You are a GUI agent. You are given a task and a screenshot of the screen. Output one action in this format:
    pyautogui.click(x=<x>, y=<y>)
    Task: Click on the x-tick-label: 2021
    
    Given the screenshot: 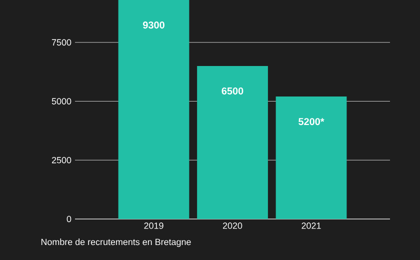 What is the action you would take?
    pyautogui.click(x=311, y=225)
    